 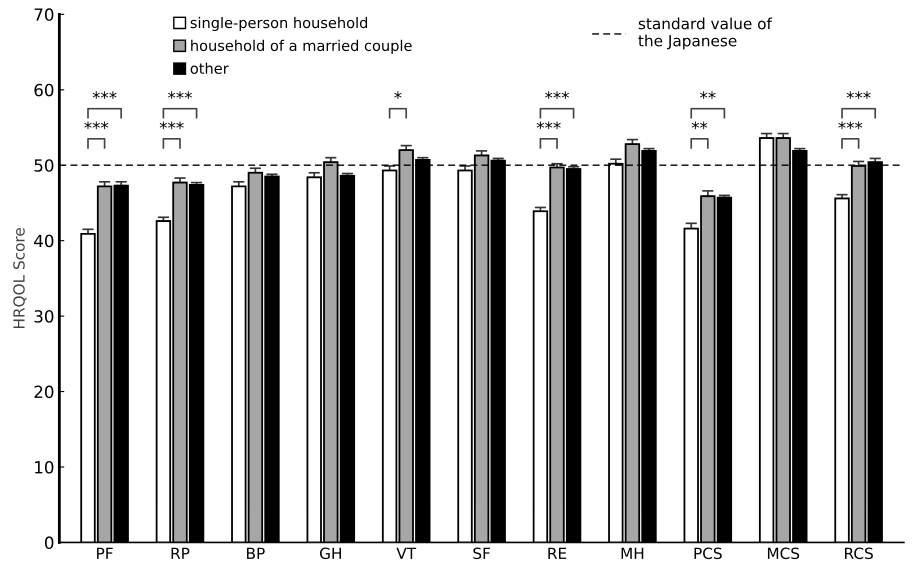 What do you see at coordinates (44, 90) in the screenshot?
I see `y-tick-label: 60` at bounding box center [44, 90].